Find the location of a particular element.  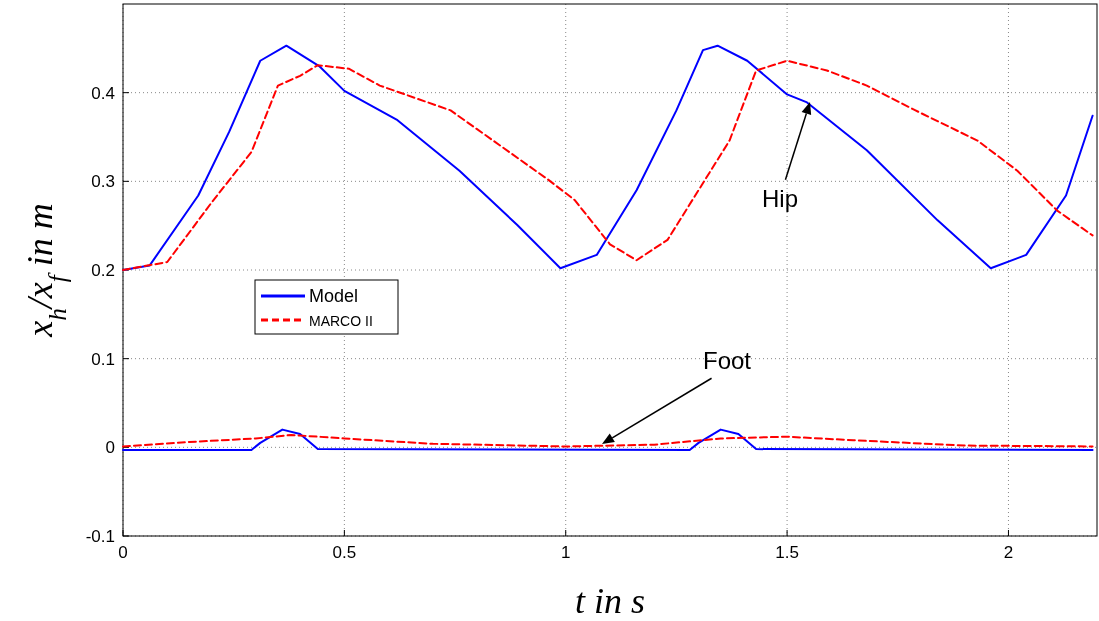

annotation: Foot is located at coordinates (727, 360).